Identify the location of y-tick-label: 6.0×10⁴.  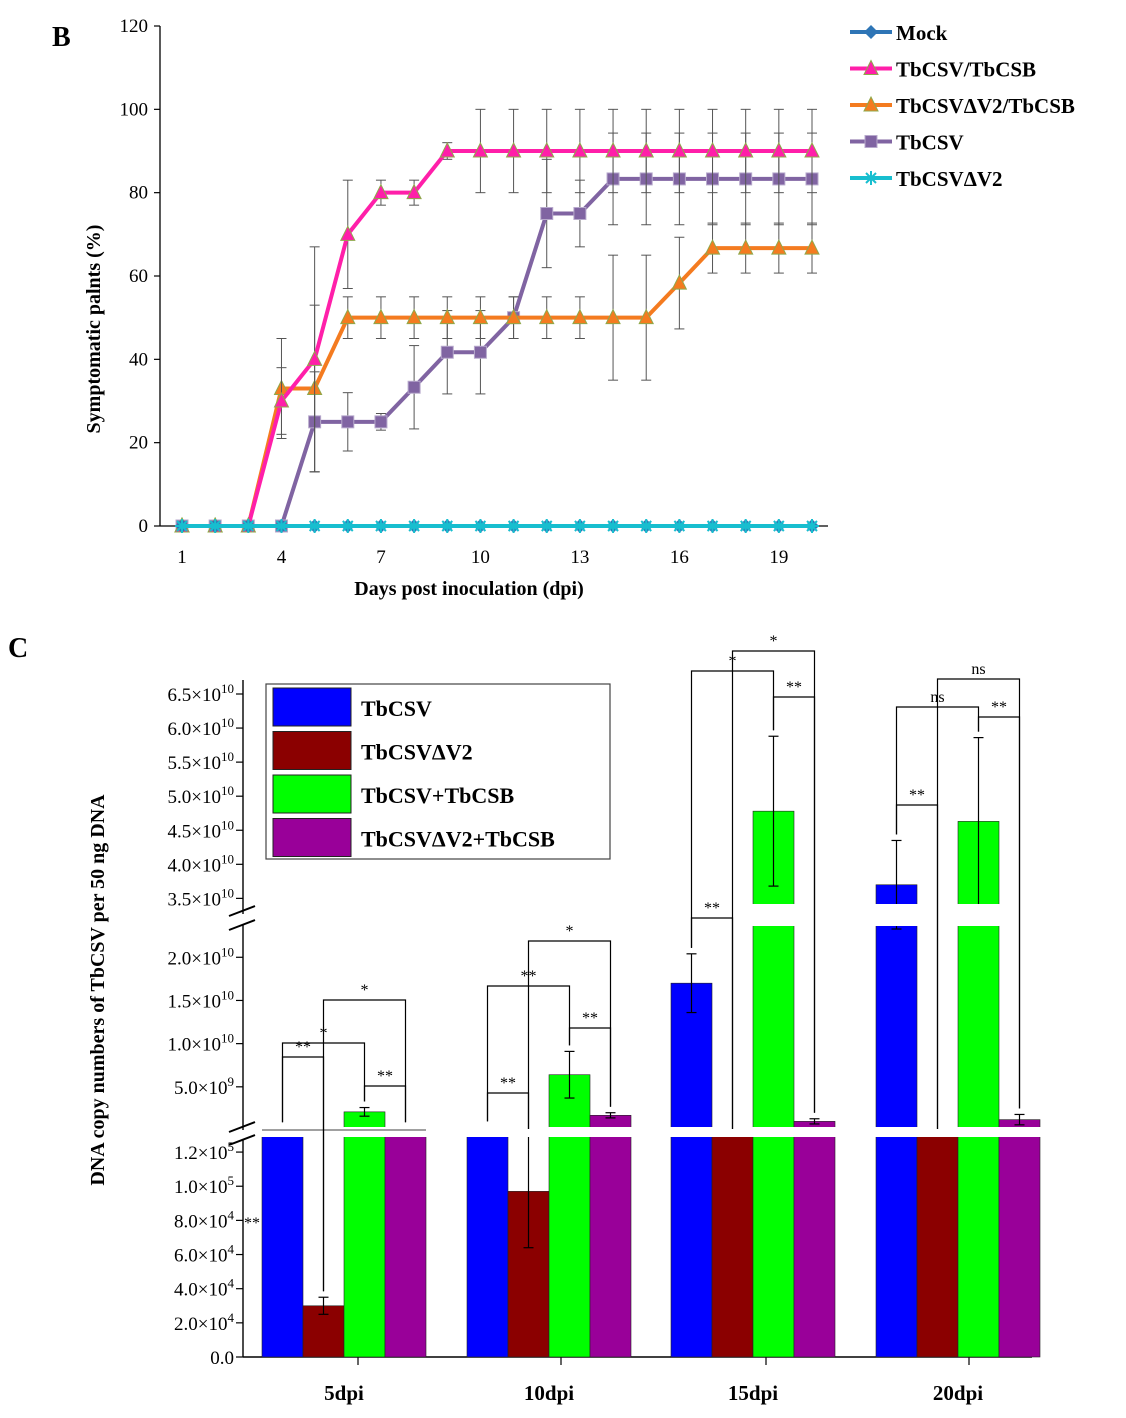
(204, 1254).